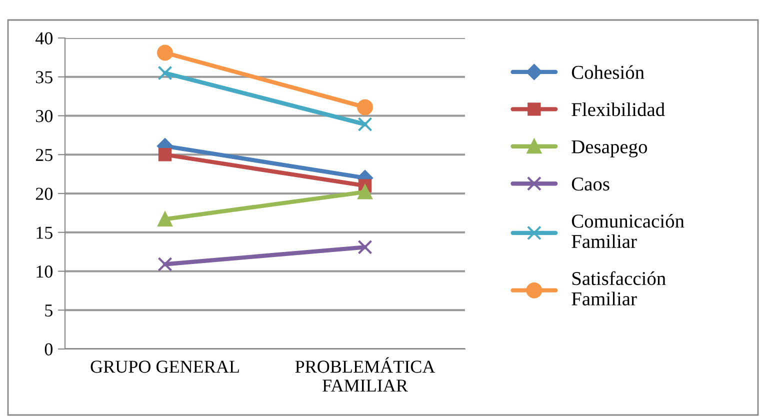  What do you see at coordinates (44, 38) in the screenshot?
I see `y-tick-label: 40` at bounding box center [44, 38].